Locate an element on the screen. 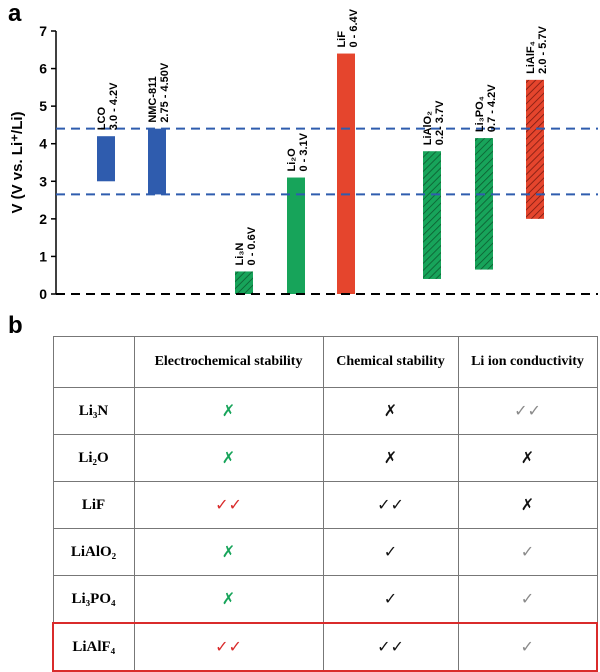  table-row: Li₃PO₄ ✗ ✓ ✓ is located at coordinates (325, 599).